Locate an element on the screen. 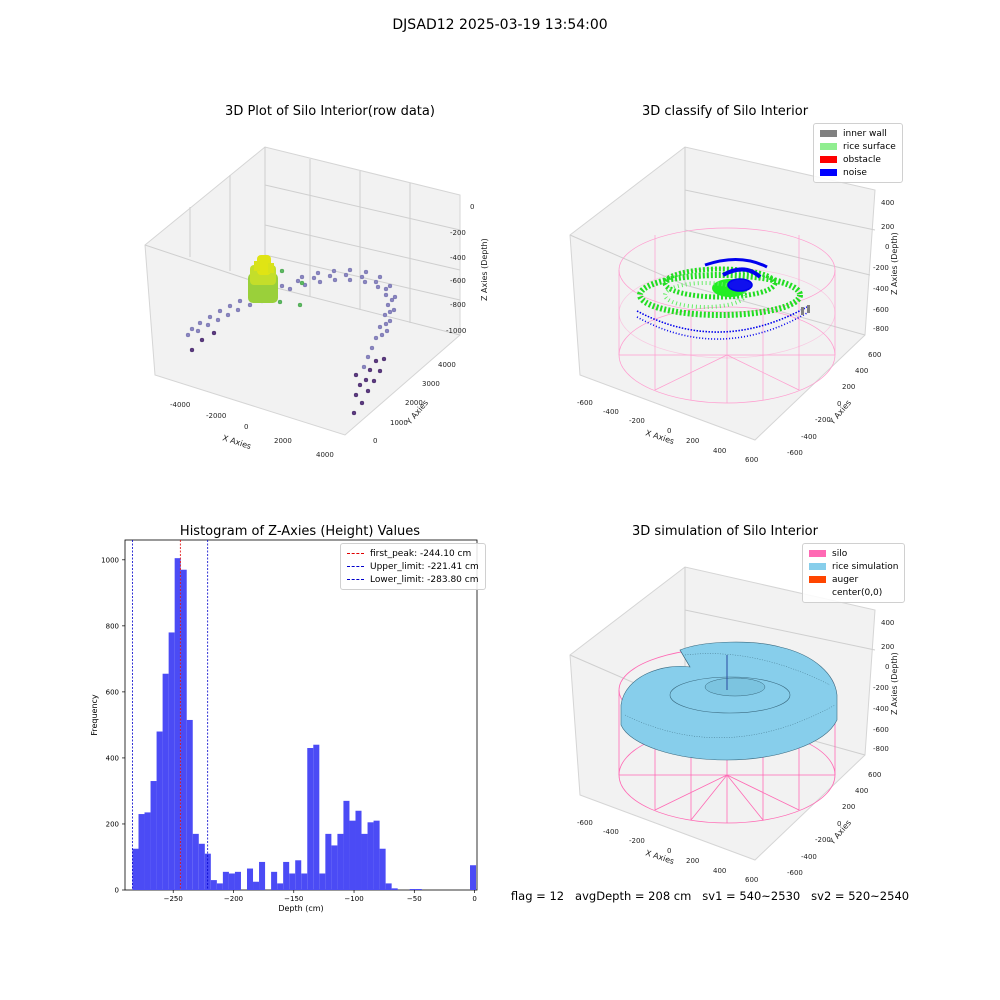 This screenshot has width=1000, height=1000. histogram-y-tick-label: 1000 is located at coordinates (110, 560).